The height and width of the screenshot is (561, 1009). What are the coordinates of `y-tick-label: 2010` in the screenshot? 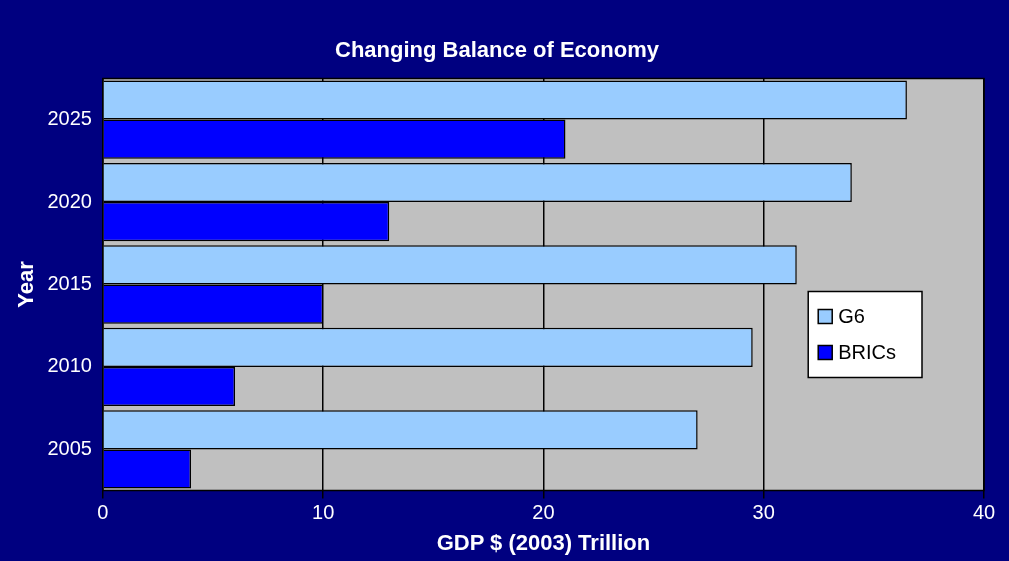 It's located at (69, 365).